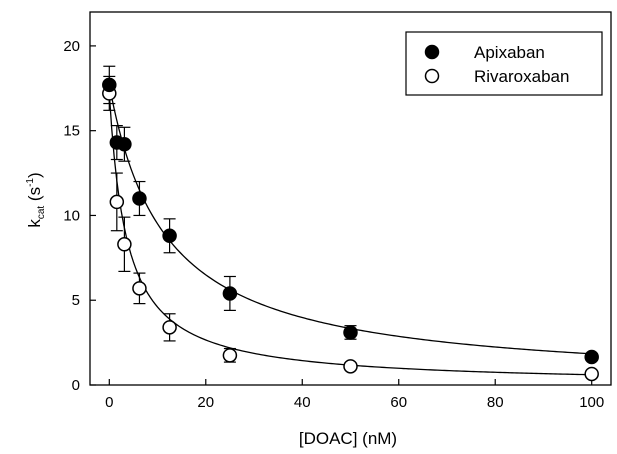 The width and height of the screenshot is (617, 454). Describe the element at coordinates (302, 402) in the screenshot. I see `x-tick-label: 40` at that location.